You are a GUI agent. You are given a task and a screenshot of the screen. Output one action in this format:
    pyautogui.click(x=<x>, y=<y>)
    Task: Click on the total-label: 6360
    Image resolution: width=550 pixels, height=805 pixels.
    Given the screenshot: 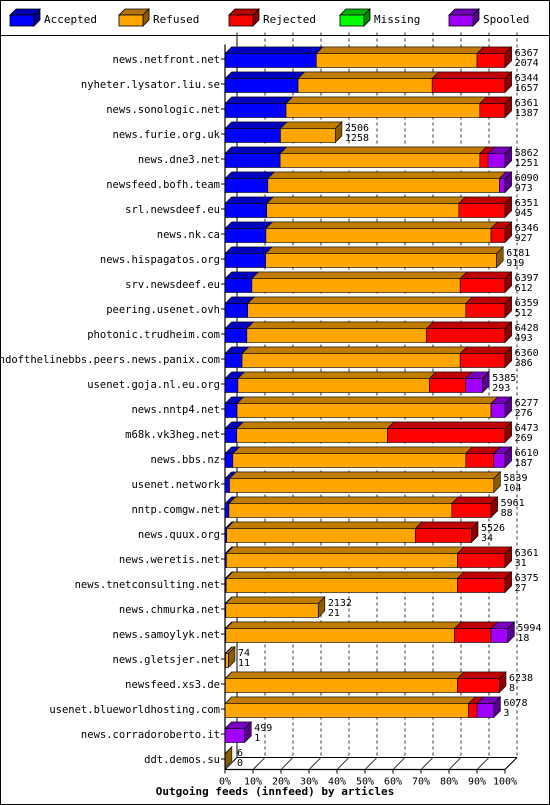 What is the action you would take?
    pyautogui.click(x=527, y=353)
    